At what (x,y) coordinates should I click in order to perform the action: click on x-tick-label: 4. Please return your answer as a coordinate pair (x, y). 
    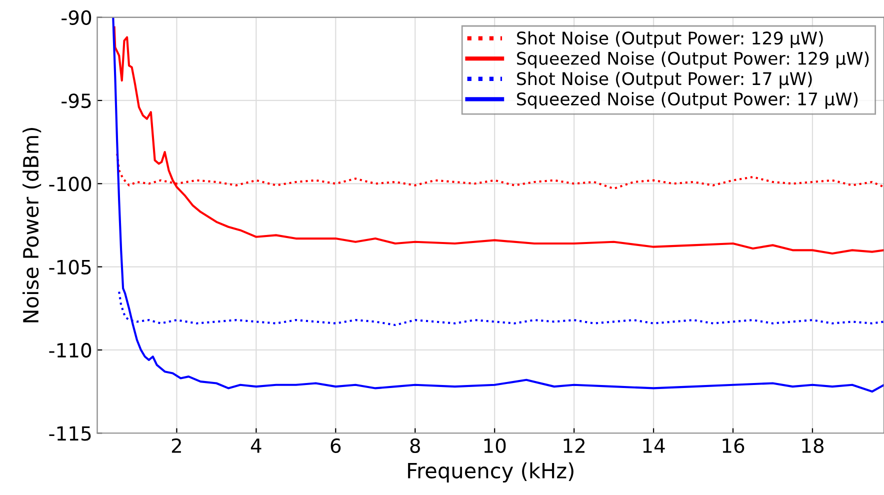
    Looking at the image, I should click on (256, 445).